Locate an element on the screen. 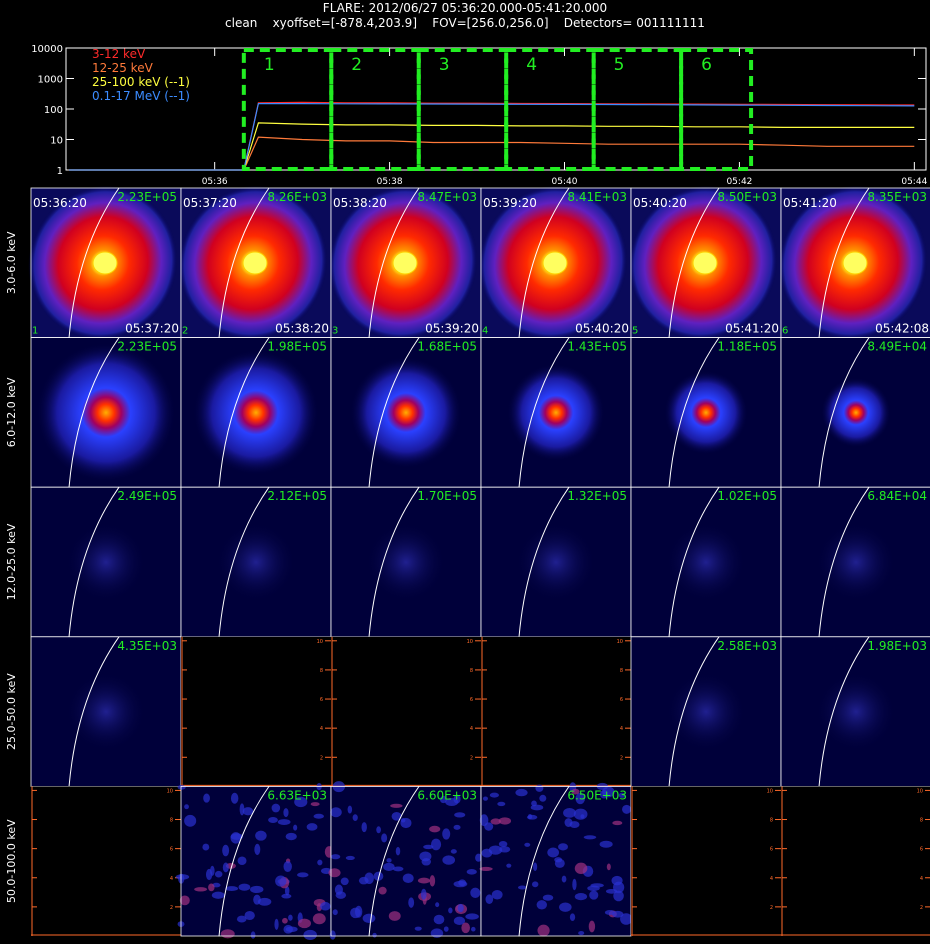  interval-box is located at coordinates (375, 109).